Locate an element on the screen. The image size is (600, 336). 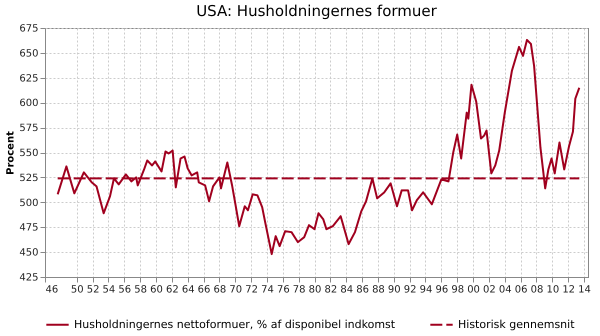
x-tick-label: 12 is located at coordinates (569, 290).